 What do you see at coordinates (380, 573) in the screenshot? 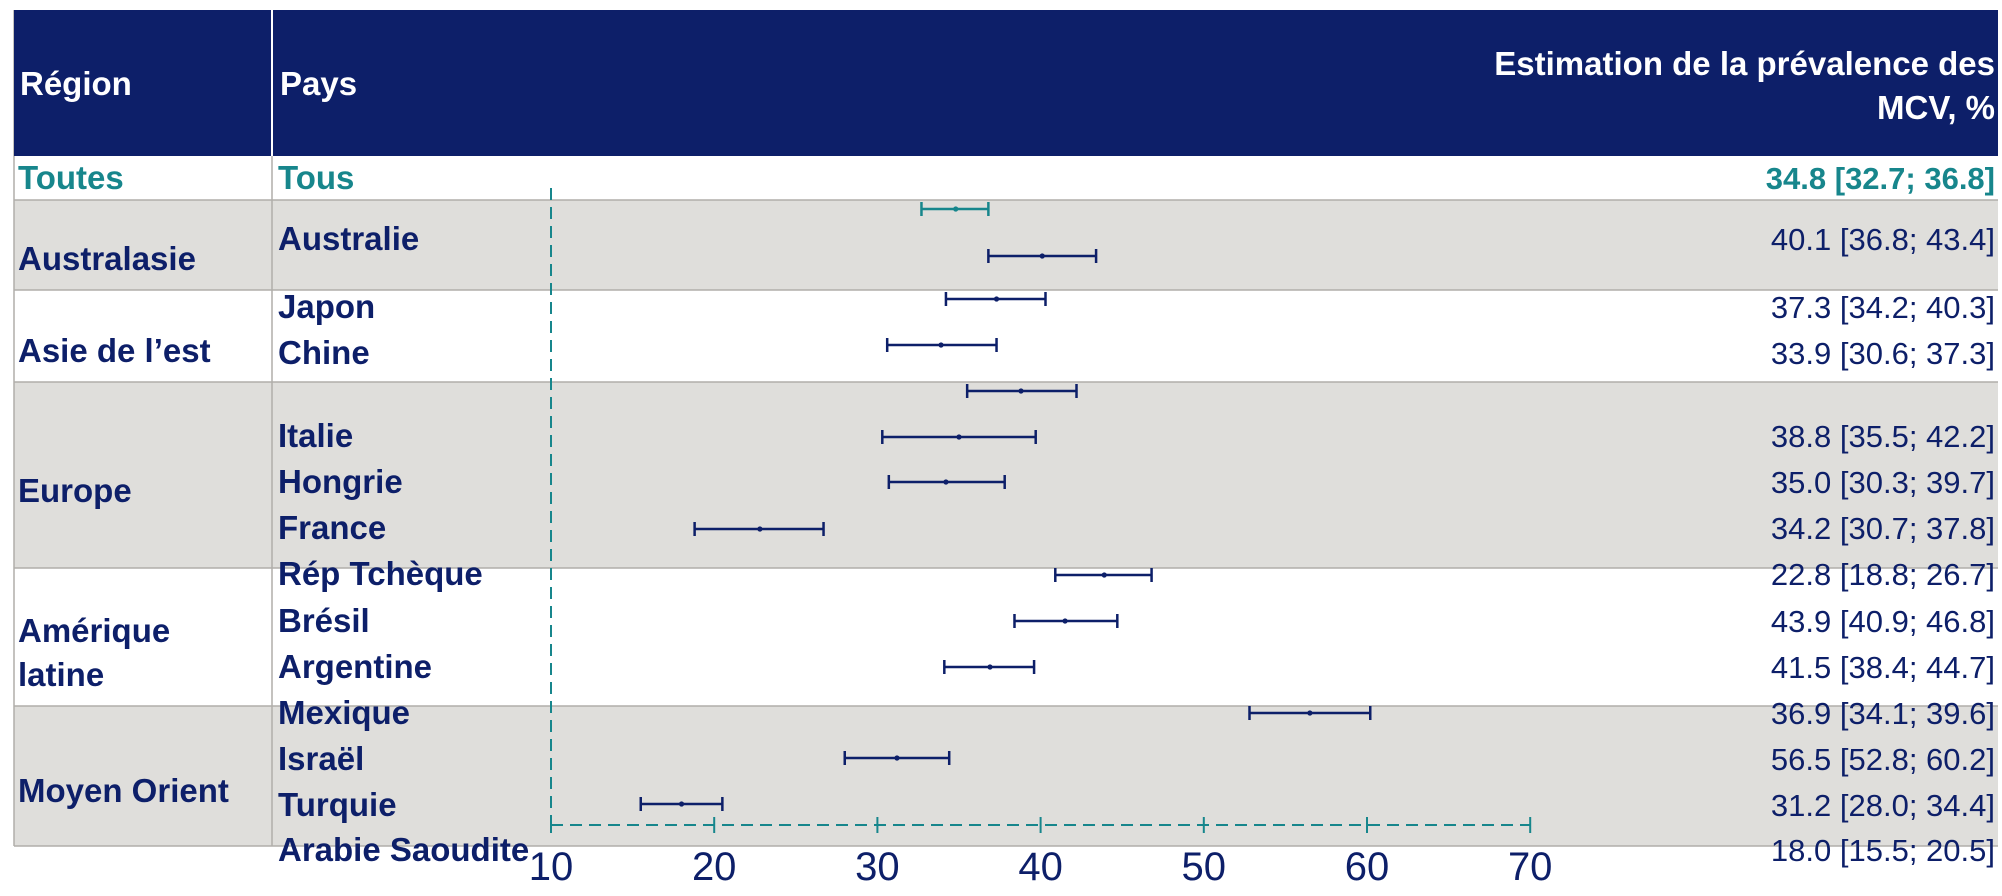
I see `country-label: Rép Tchèque` at bounding box center [380, 573].